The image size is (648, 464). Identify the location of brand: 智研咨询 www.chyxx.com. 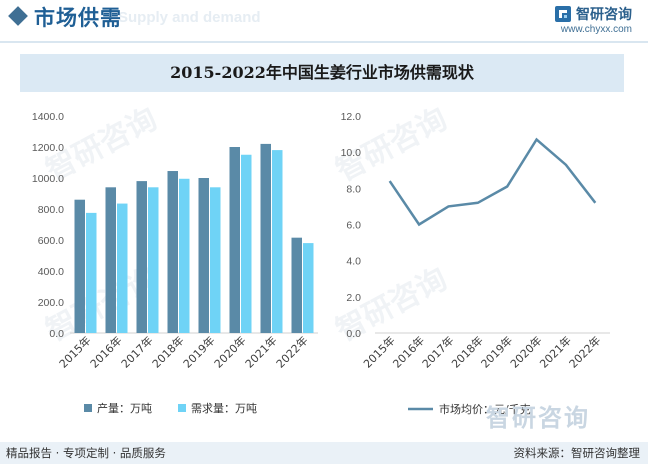
(593, 19).